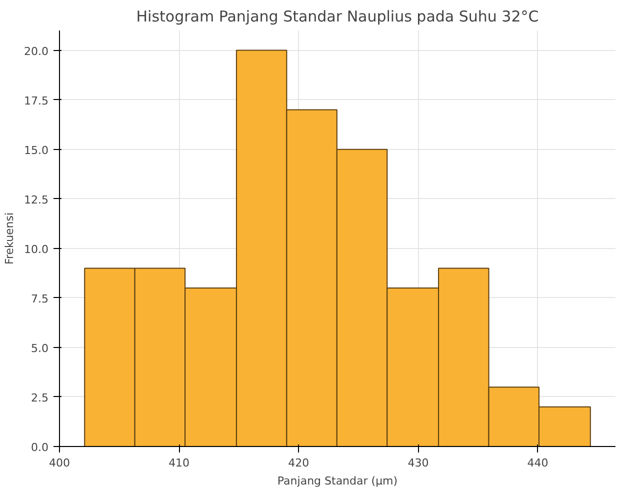 The image size is (624, 495). I want to click on y-tick-label: 0.0, so click(40, 447).